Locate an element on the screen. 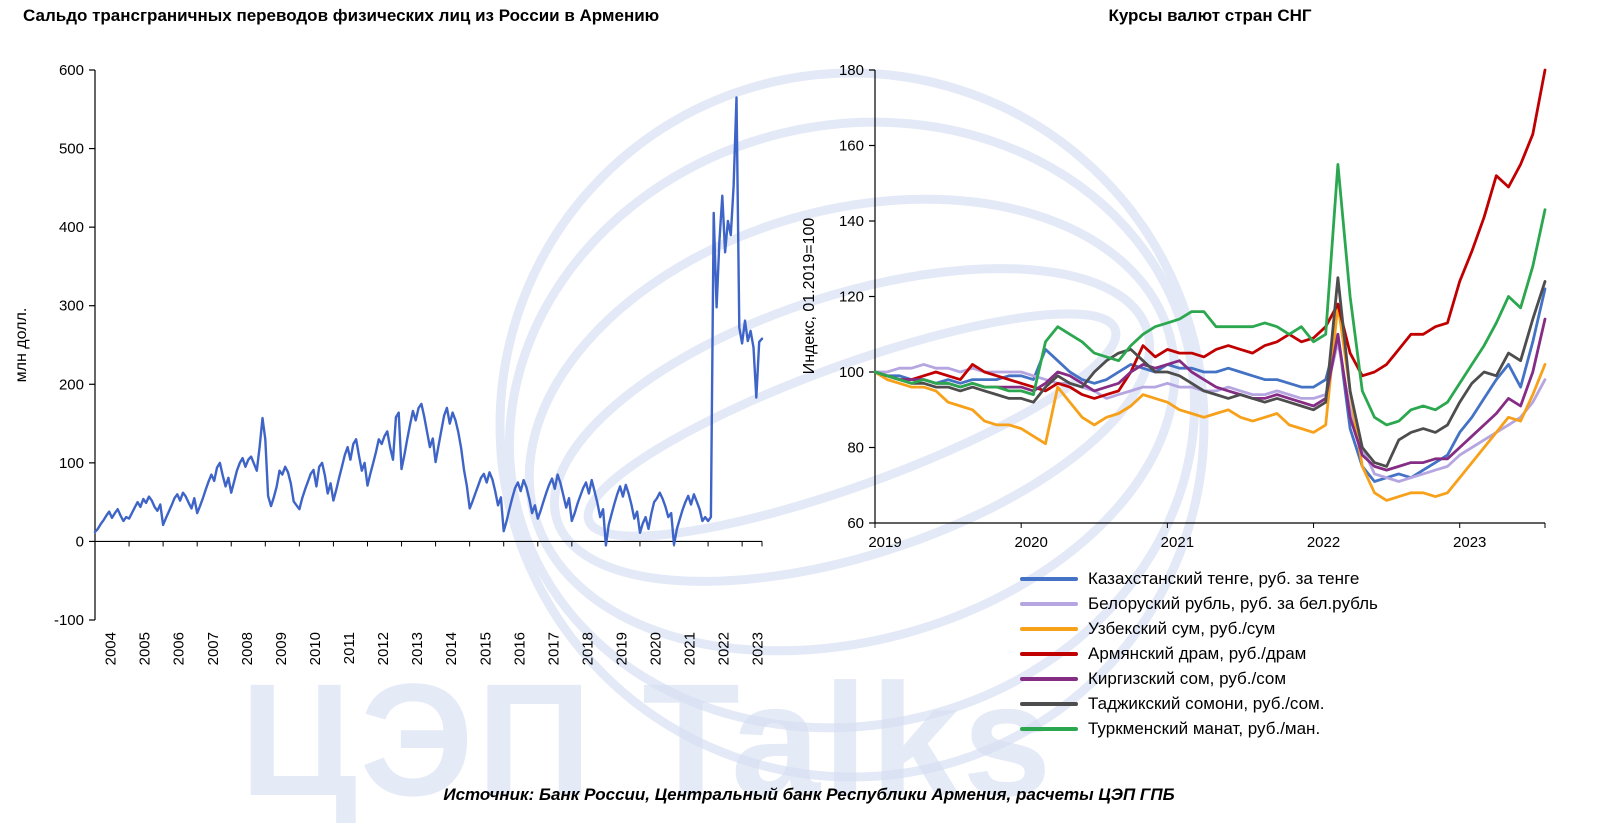 This screenshot has height=823, width=1618. legend-item: Узбекский сум, руб./сум is located at coordinates (1199, 628).